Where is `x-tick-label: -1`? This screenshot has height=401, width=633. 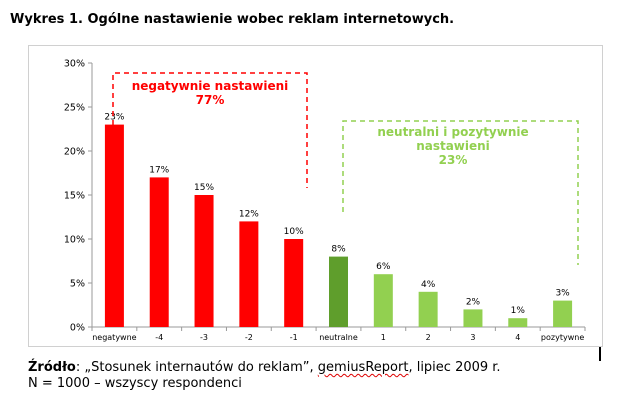
x-tick-label: -1 is located at coordinates (294, 337).